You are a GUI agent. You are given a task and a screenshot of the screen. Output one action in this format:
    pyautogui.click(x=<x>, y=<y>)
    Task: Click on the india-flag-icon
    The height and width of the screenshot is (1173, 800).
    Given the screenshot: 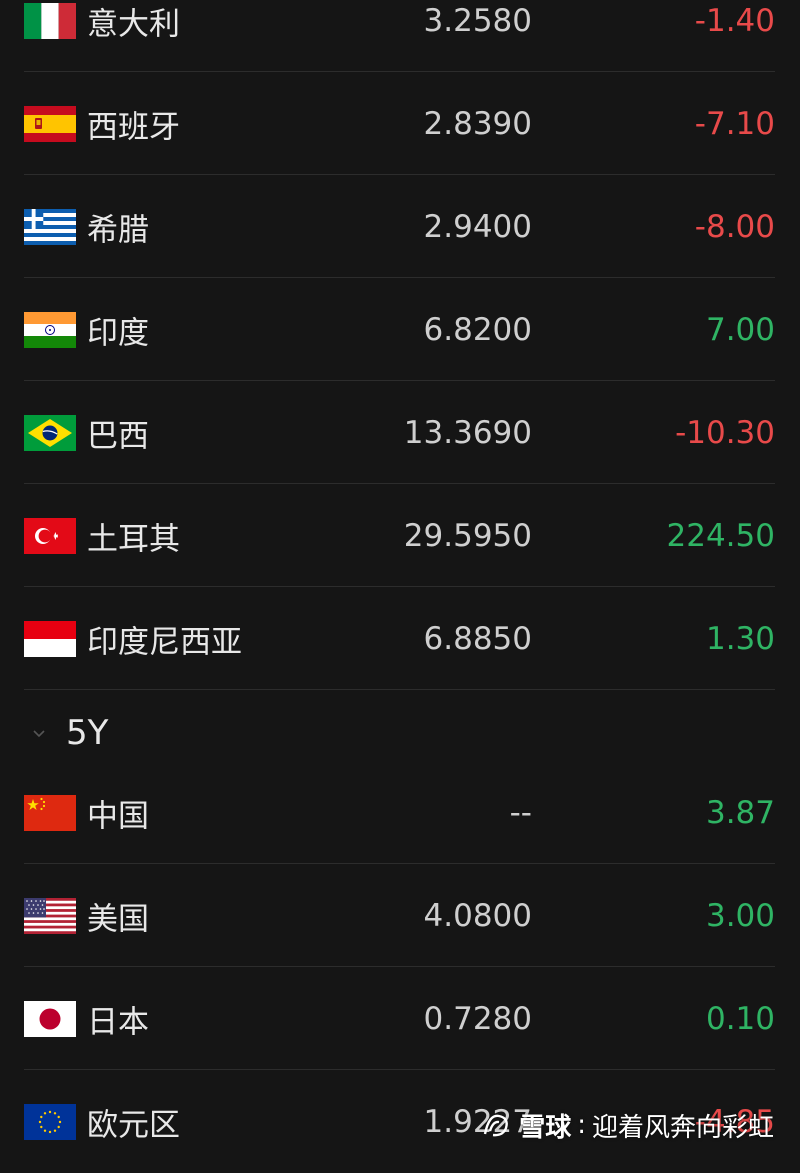 What is the action you would take?
    pyautogui.click(x=50, y=329)
    